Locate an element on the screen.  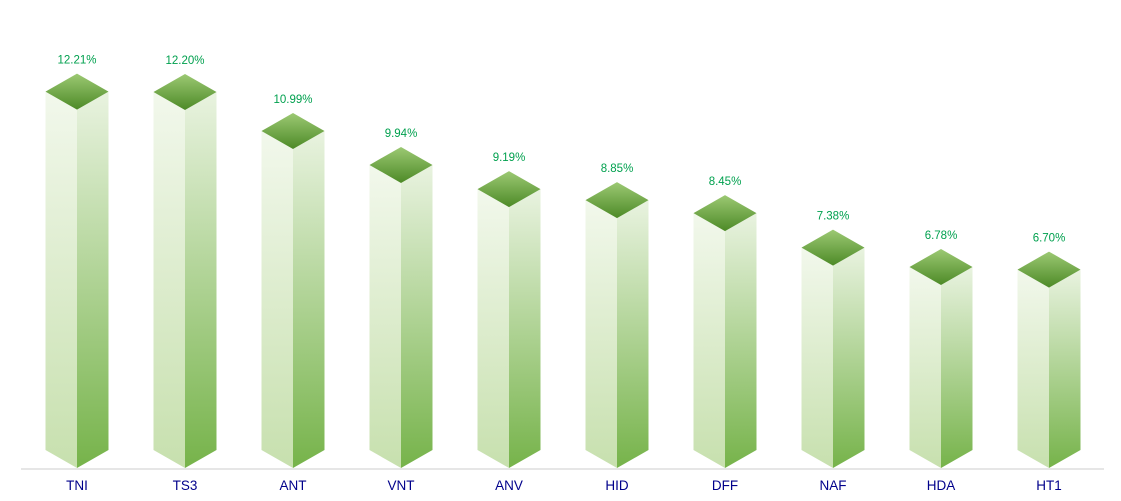
category-label: ANT is located at coordinates (293, 485).